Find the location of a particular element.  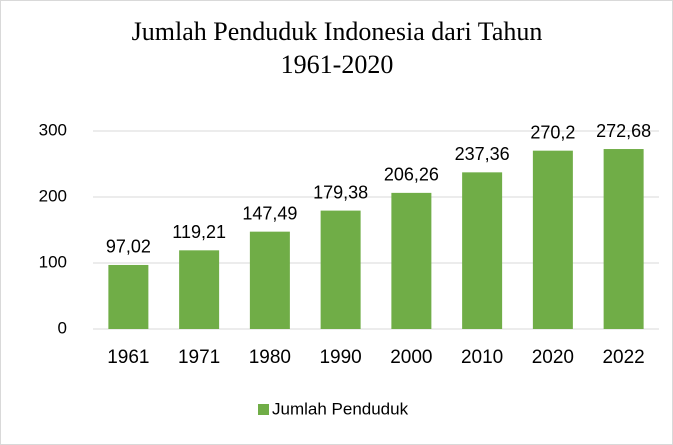

y-tick-label: 300 is located at coordinates (53, 129).